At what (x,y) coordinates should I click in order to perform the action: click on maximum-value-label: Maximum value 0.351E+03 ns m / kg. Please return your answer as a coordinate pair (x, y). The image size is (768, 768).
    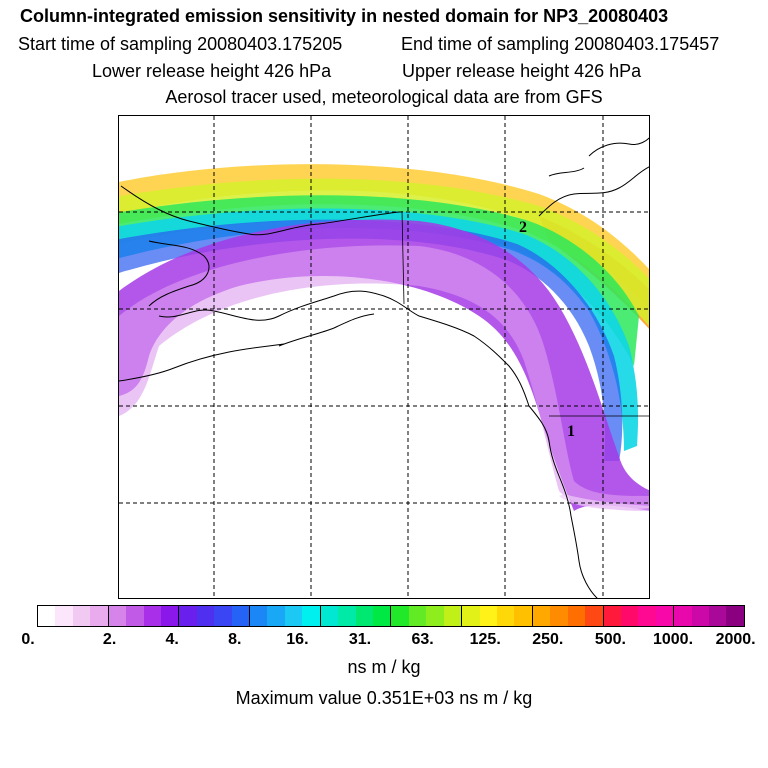
    Looking at the image, I should click on (384, 698).